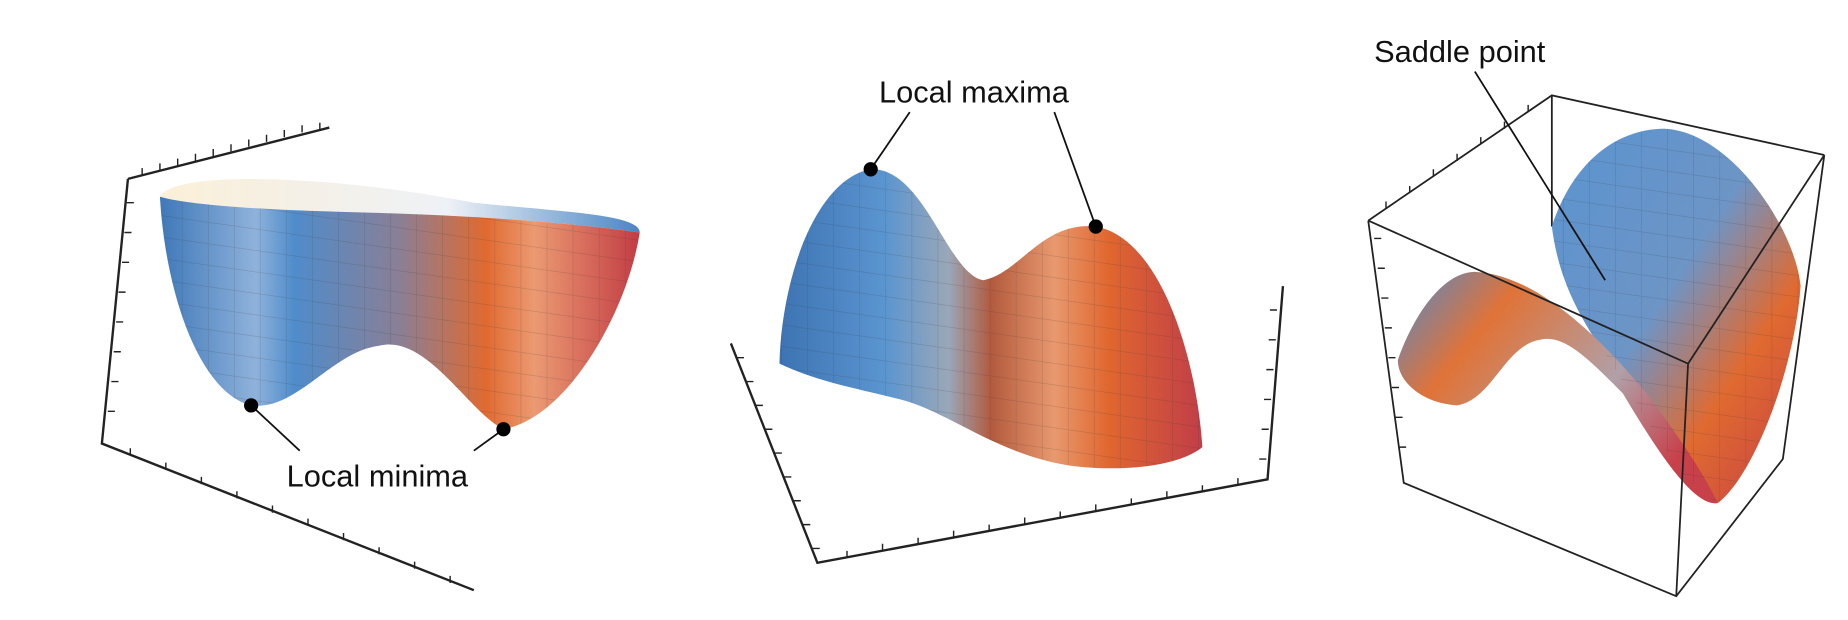 Image resolution: width=1848 pixels, height=620 pixels. Describe the element at coordinates (399, 313) in the screenshot. I see `bowl-mesh` at that location.